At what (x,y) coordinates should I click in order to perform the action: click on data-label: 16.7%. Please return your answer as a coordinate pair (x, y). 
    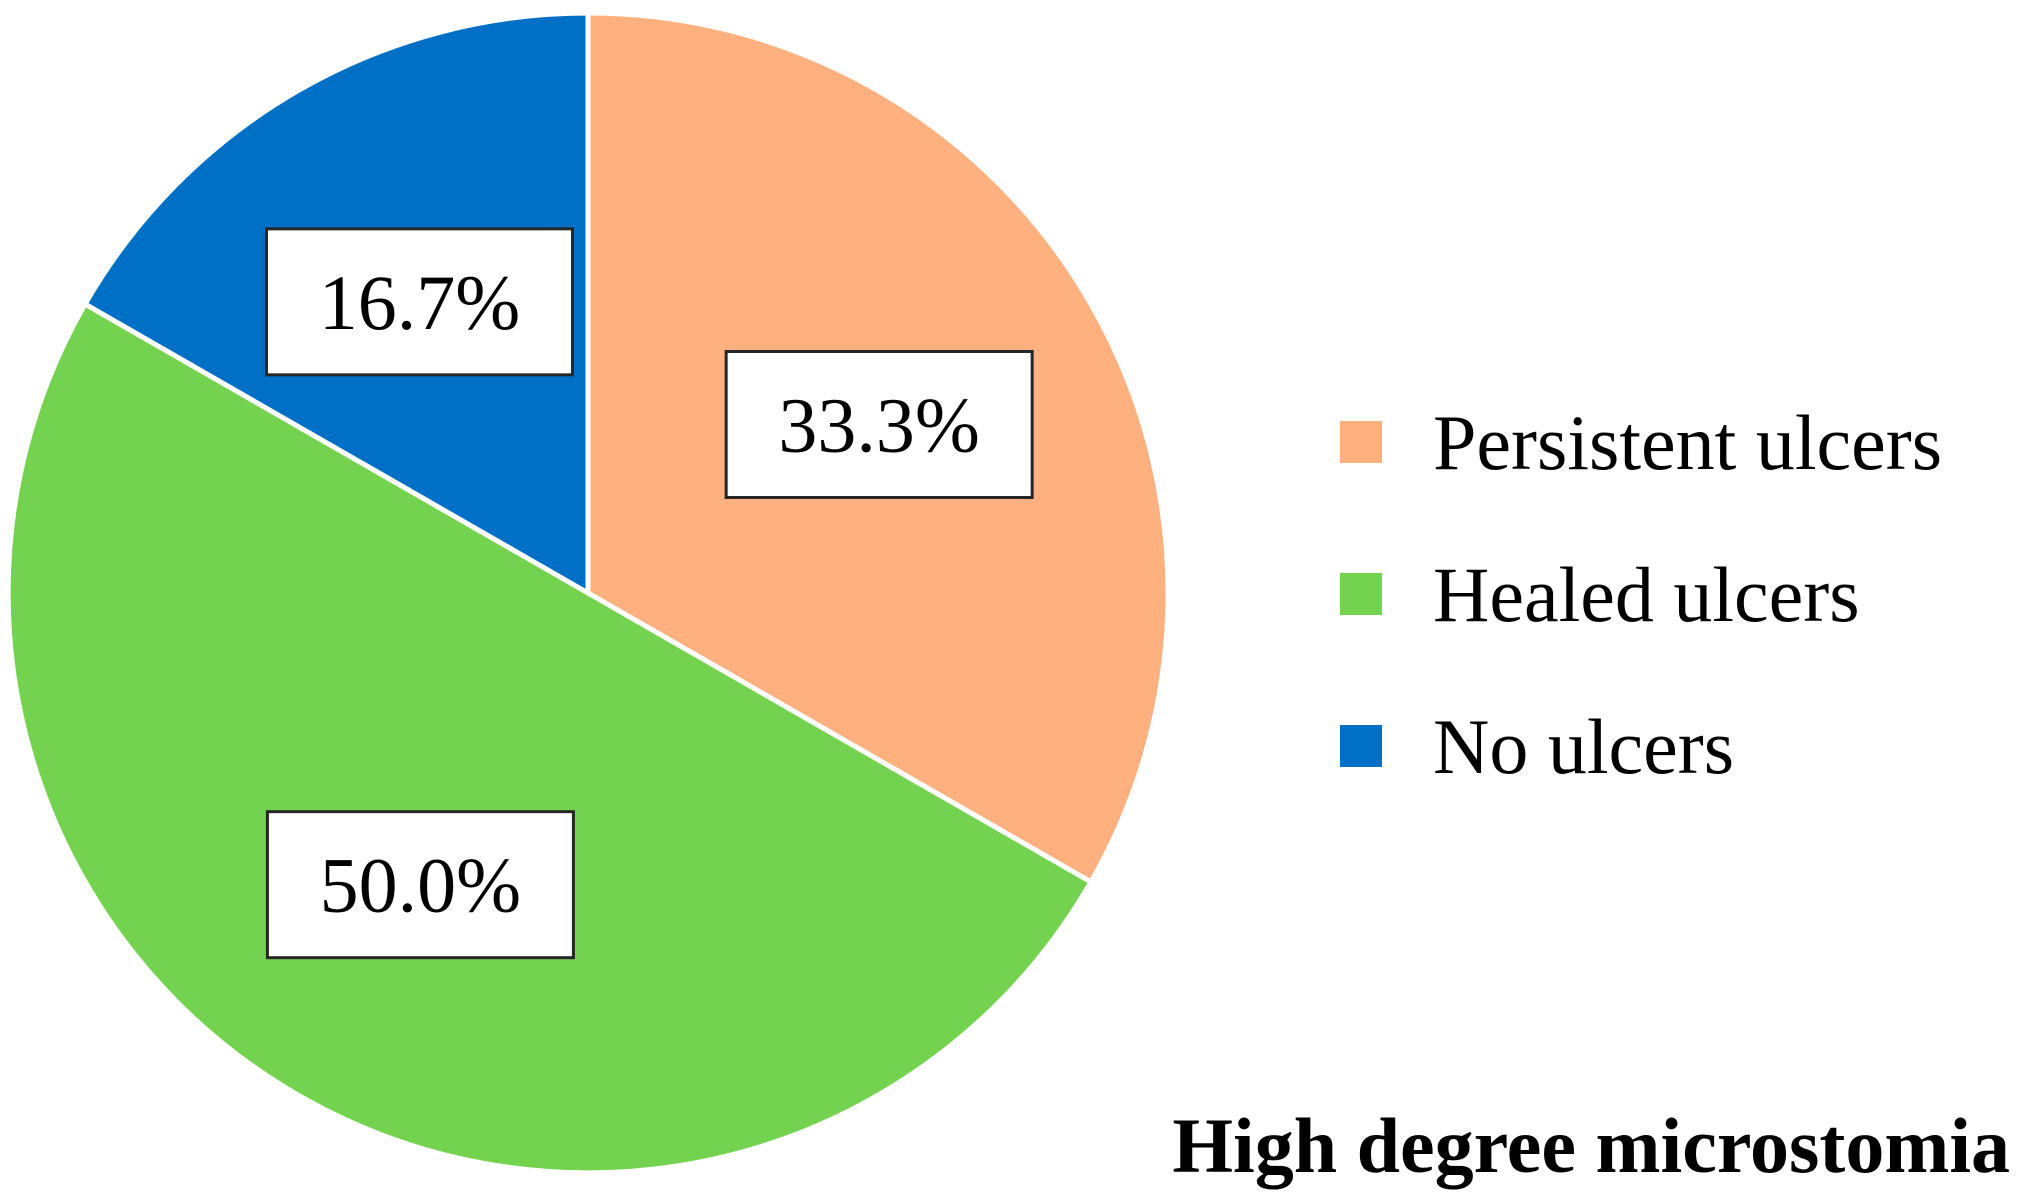
    Looking at the image, I should click on (419, 302).